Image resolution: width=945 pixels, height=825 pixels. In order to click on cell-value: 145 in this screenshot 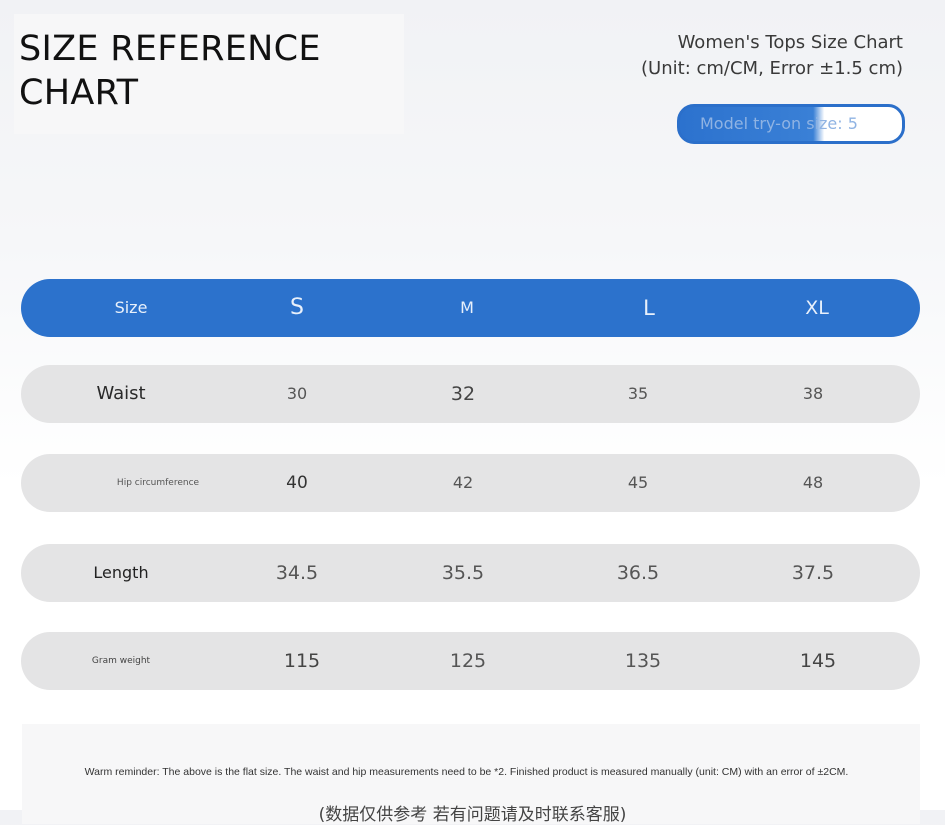, I will do `click(818, 661)`.